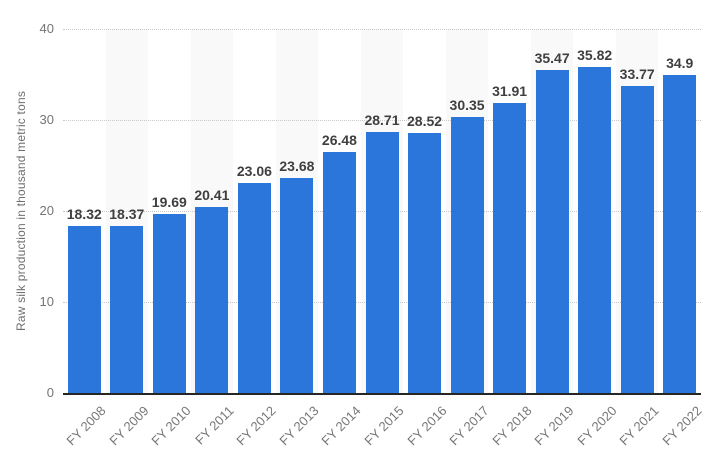  I want to click on bar-value-label: 28.71, so click(382, 119).